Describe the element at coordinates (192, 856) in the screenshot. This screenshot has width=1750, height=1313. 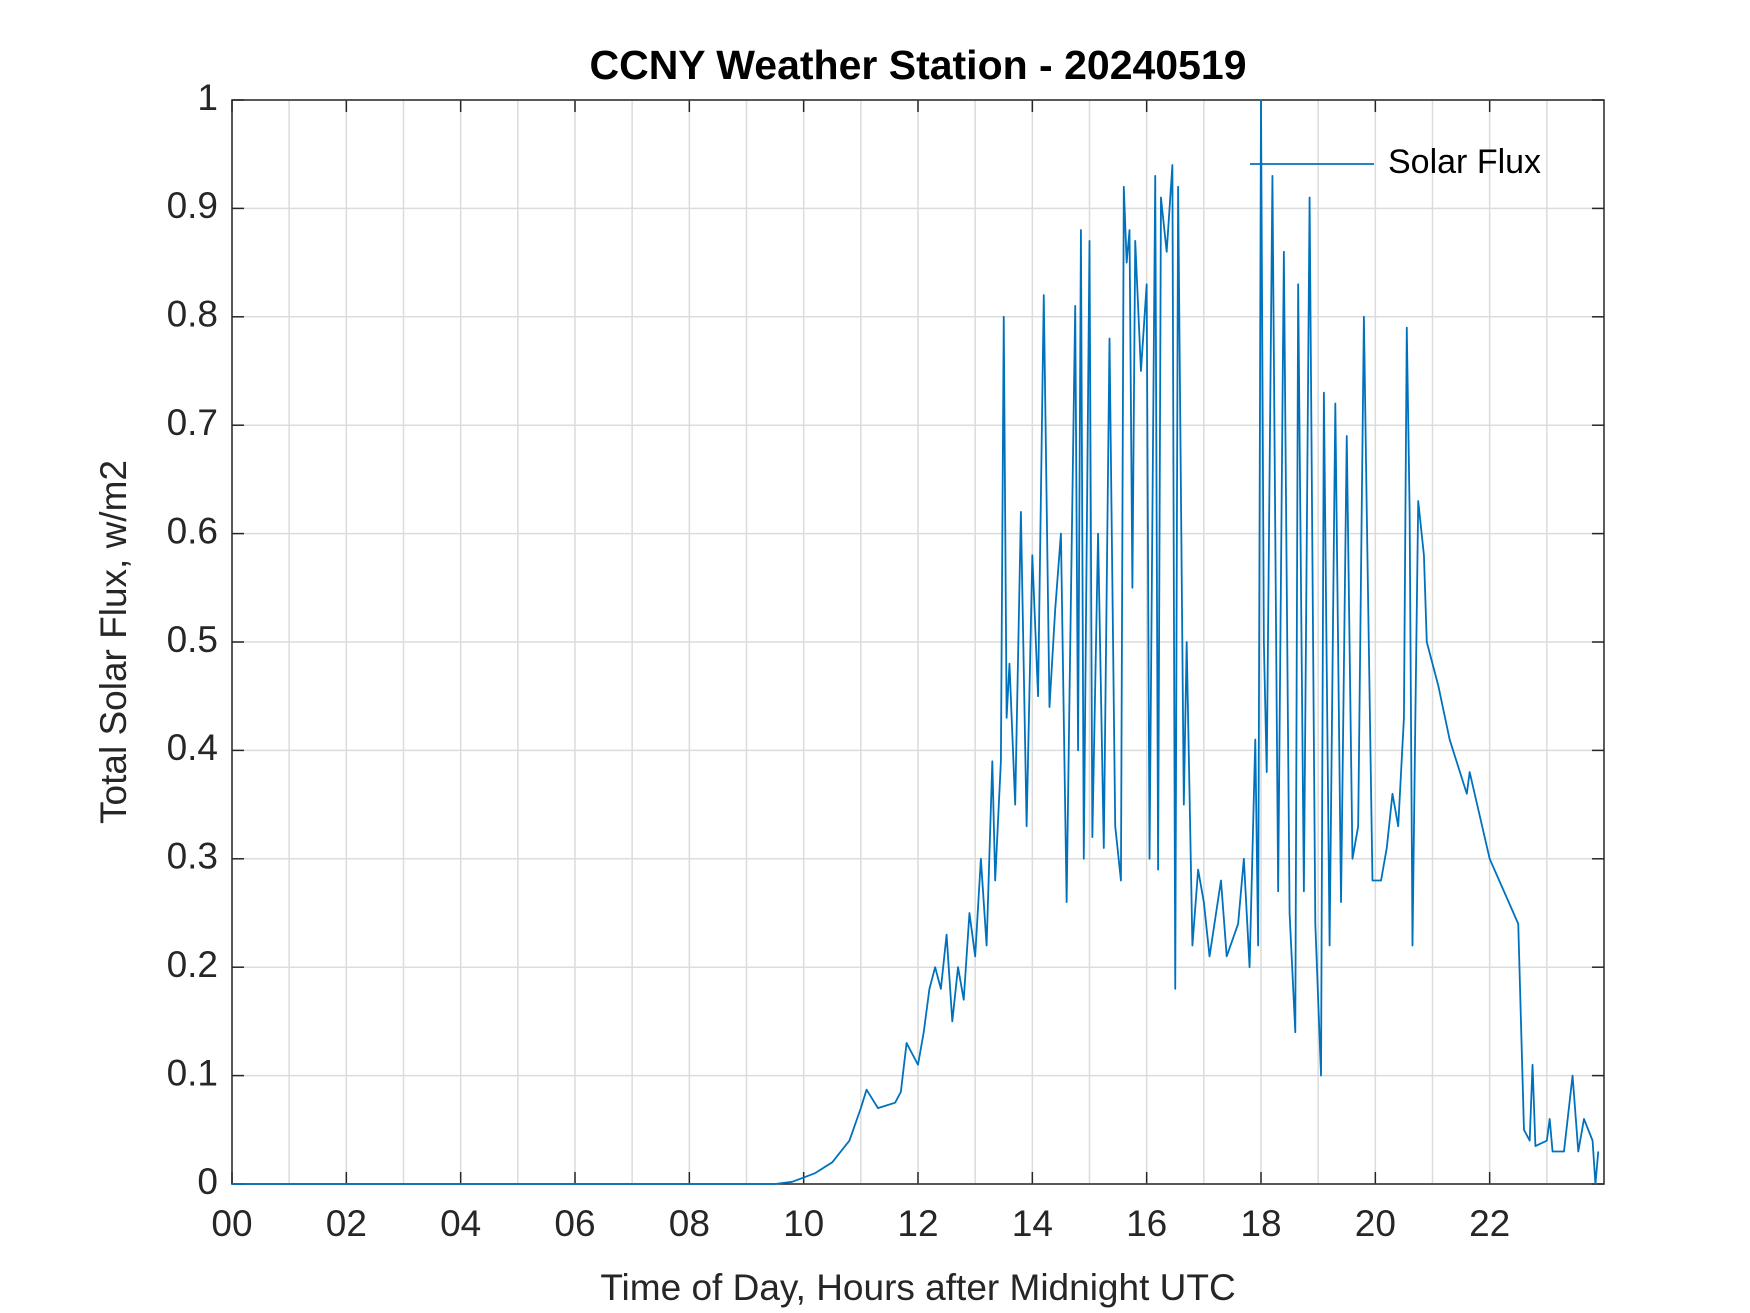
I see `y-tick-label: 0.3` at that location.